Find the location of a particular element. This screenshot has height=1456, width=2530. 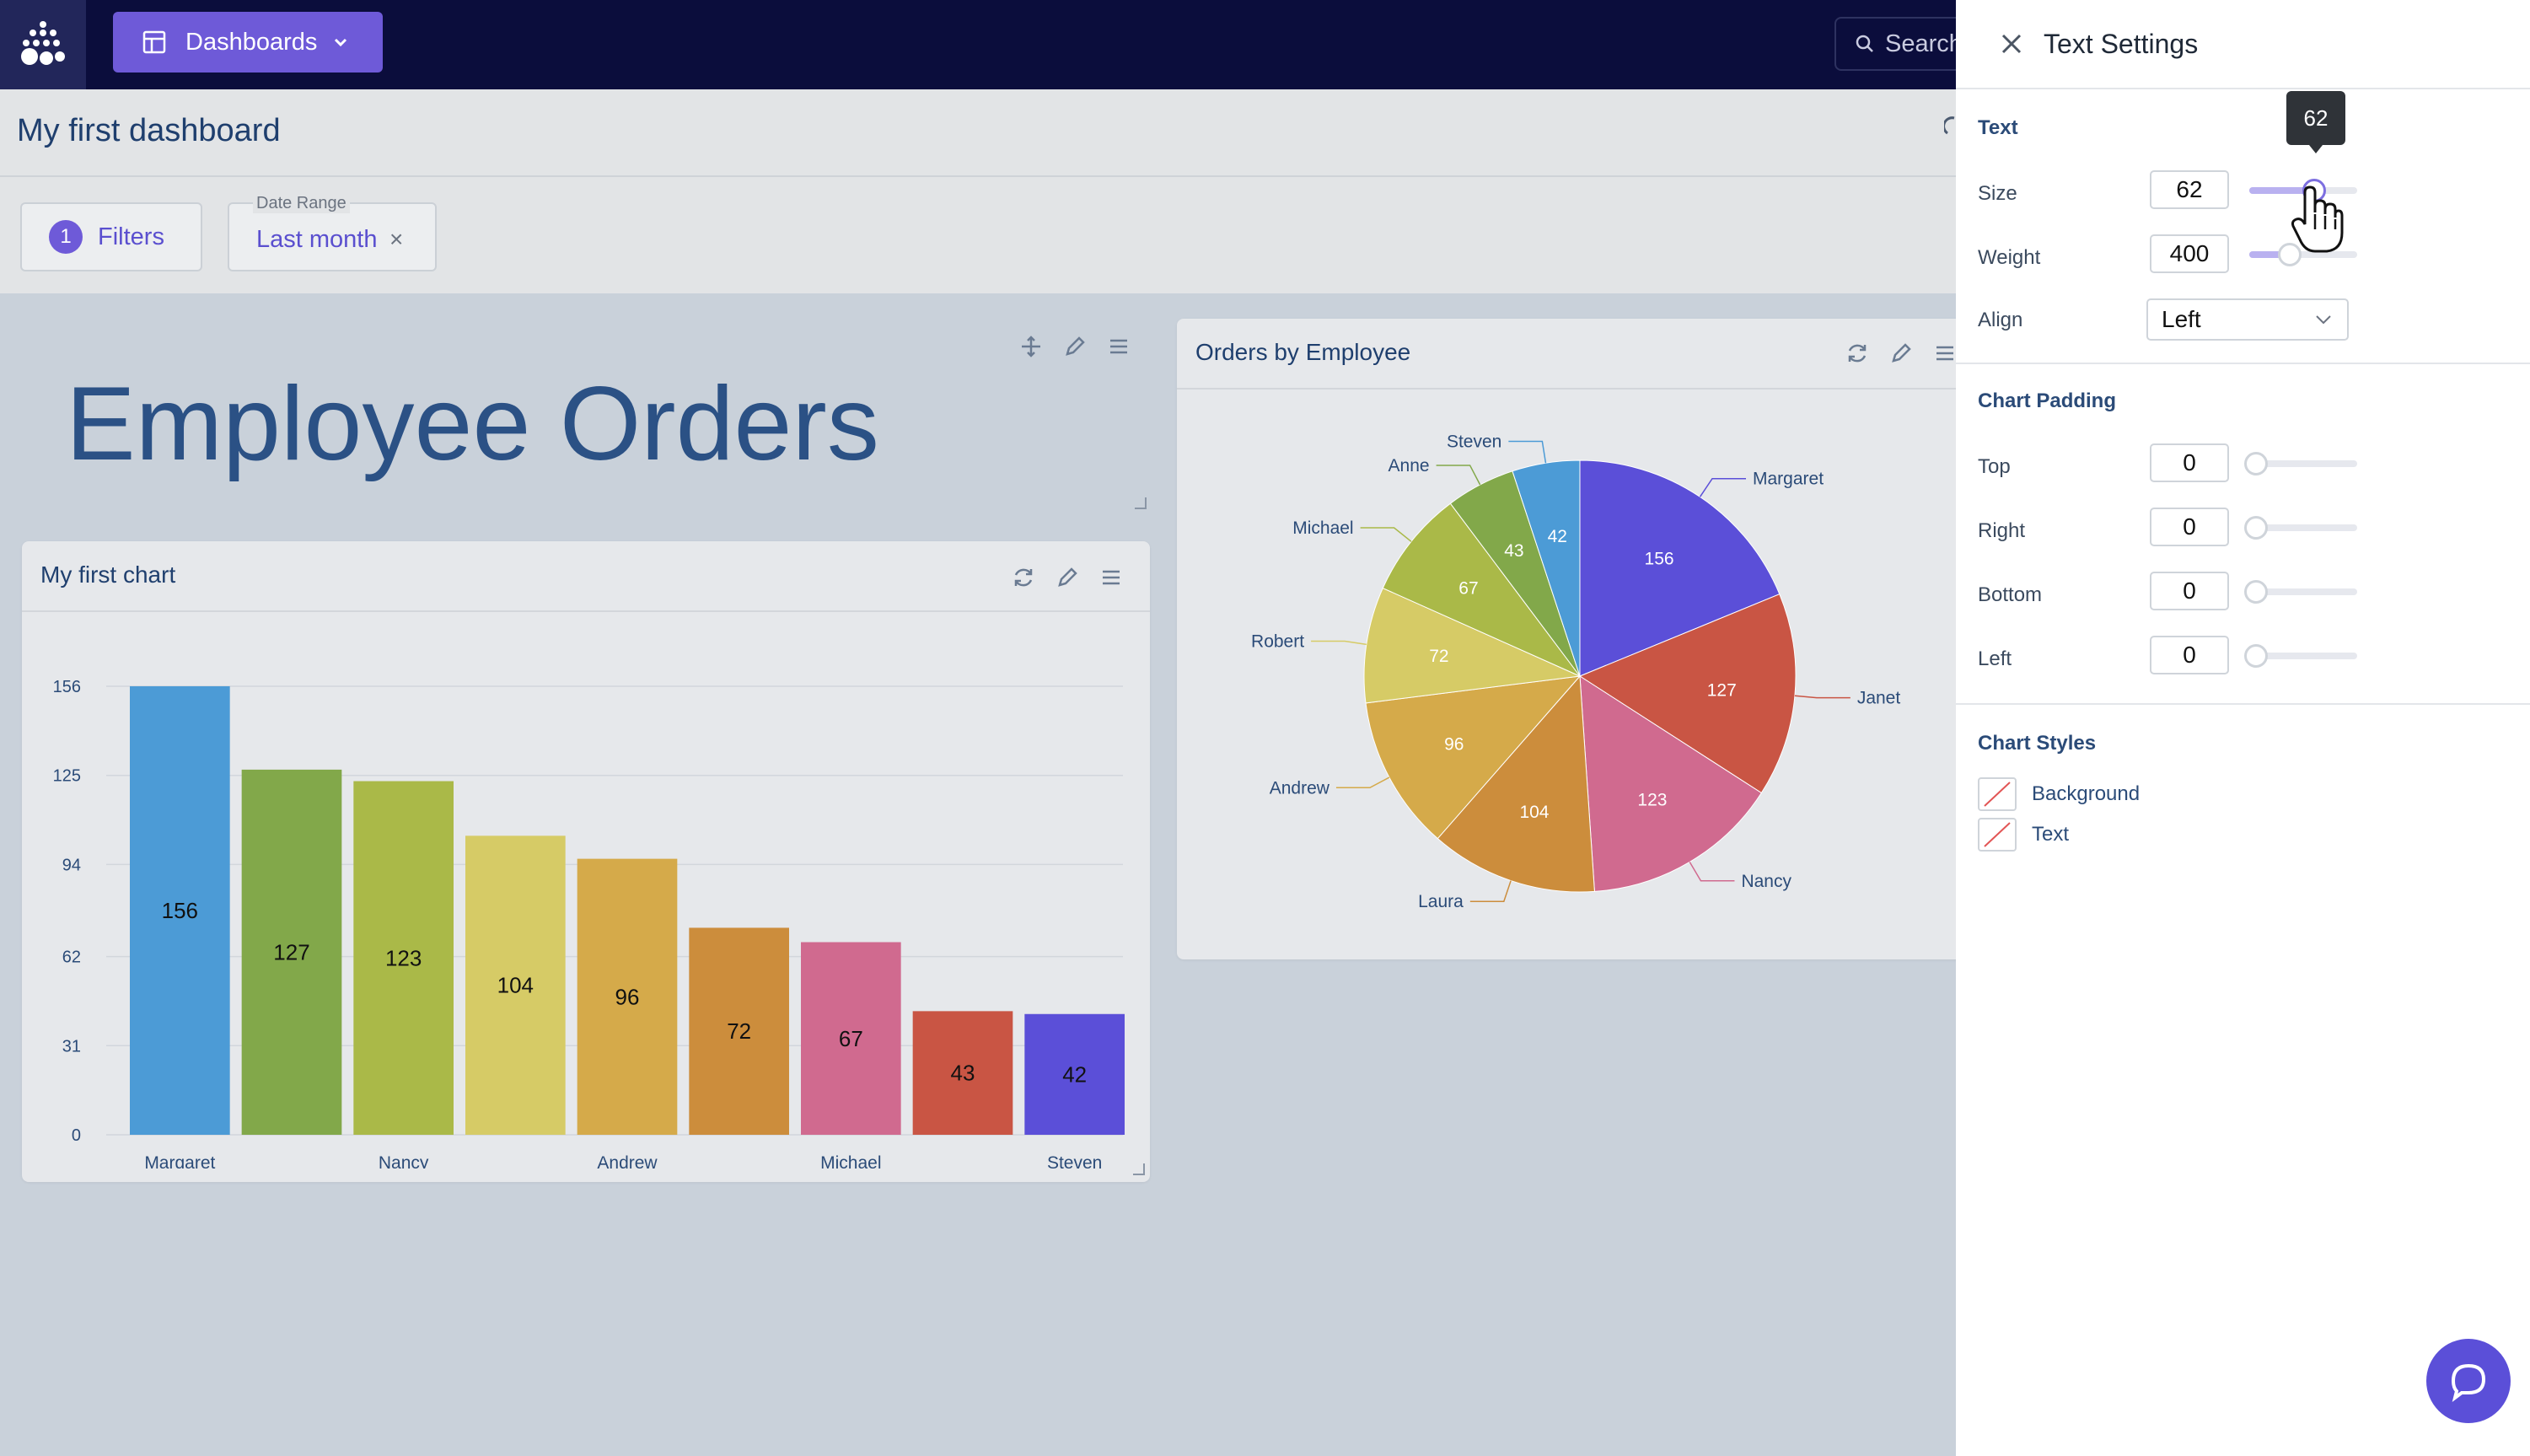

bar-anne is located at coordinates (963, 1073).